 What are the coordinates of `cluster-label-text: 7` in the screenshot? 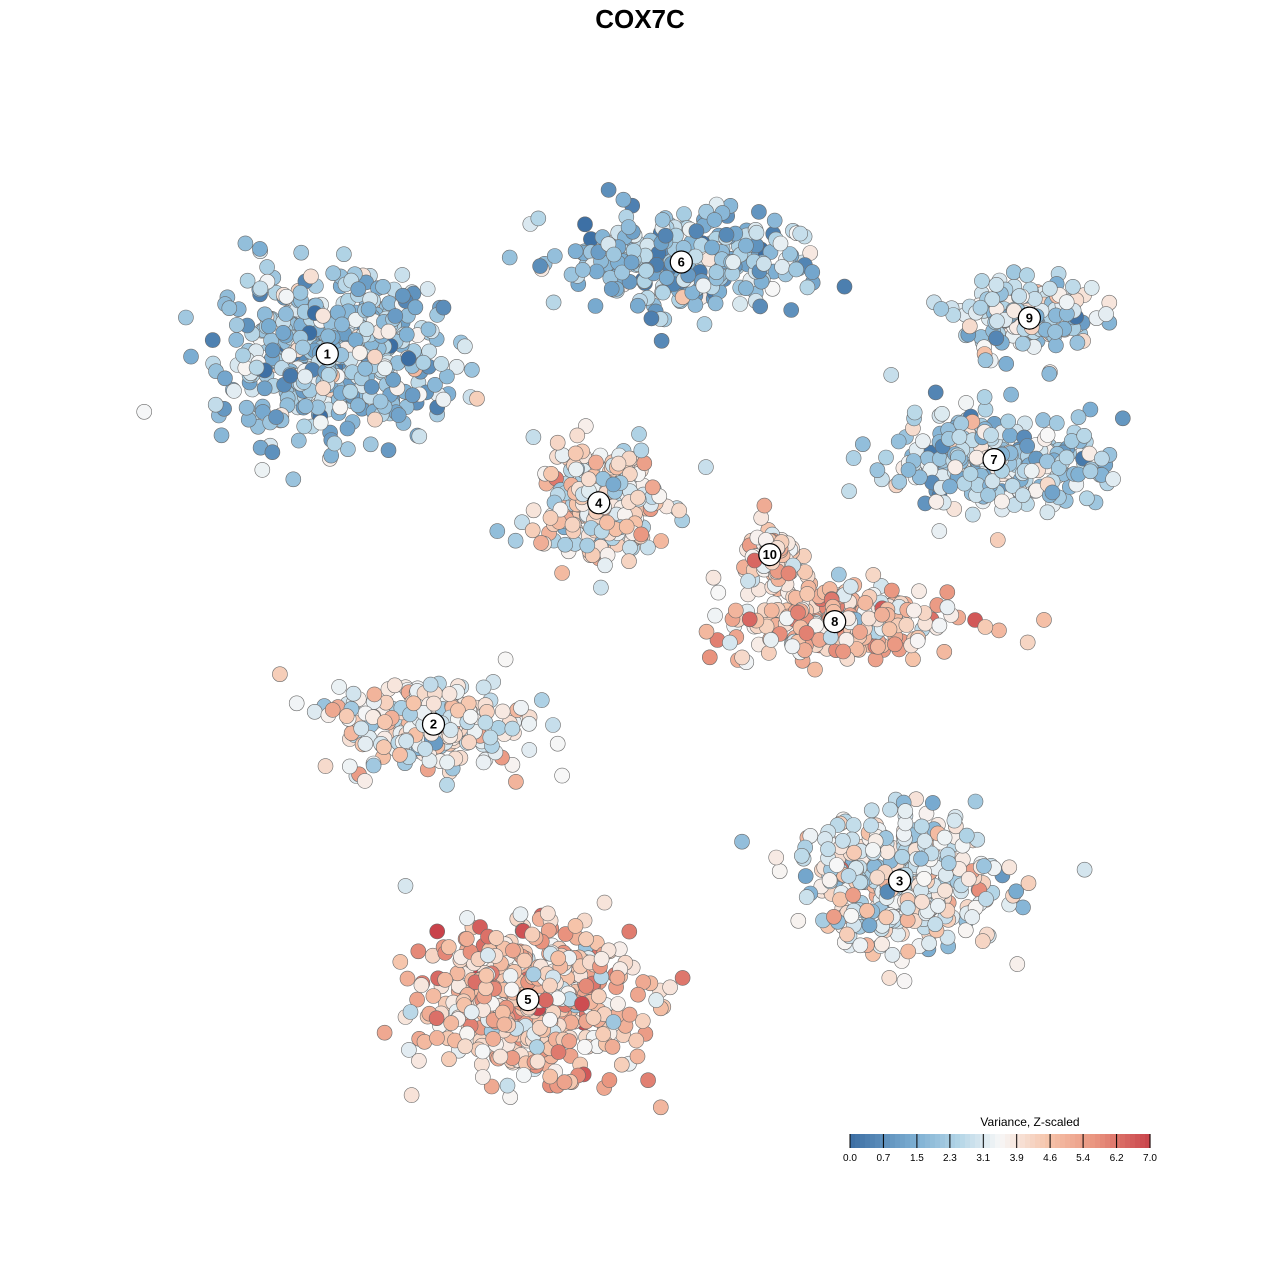 It's located at (993, 459).